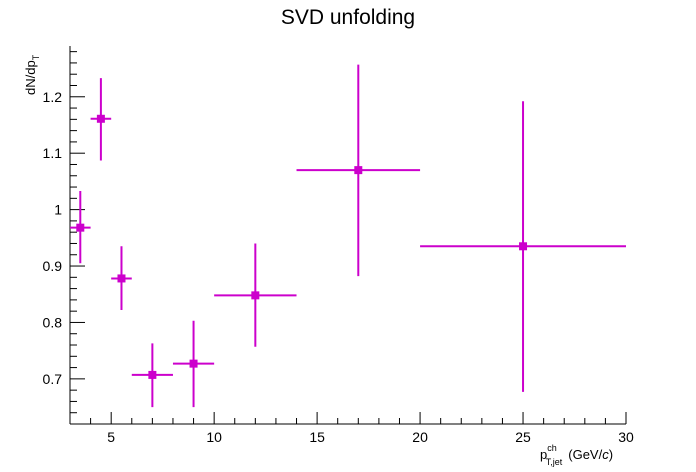  Describe the element at coordinates (554, 462) in the screenshot. I see `x-axis-label-subscript: T,jet` at that location.